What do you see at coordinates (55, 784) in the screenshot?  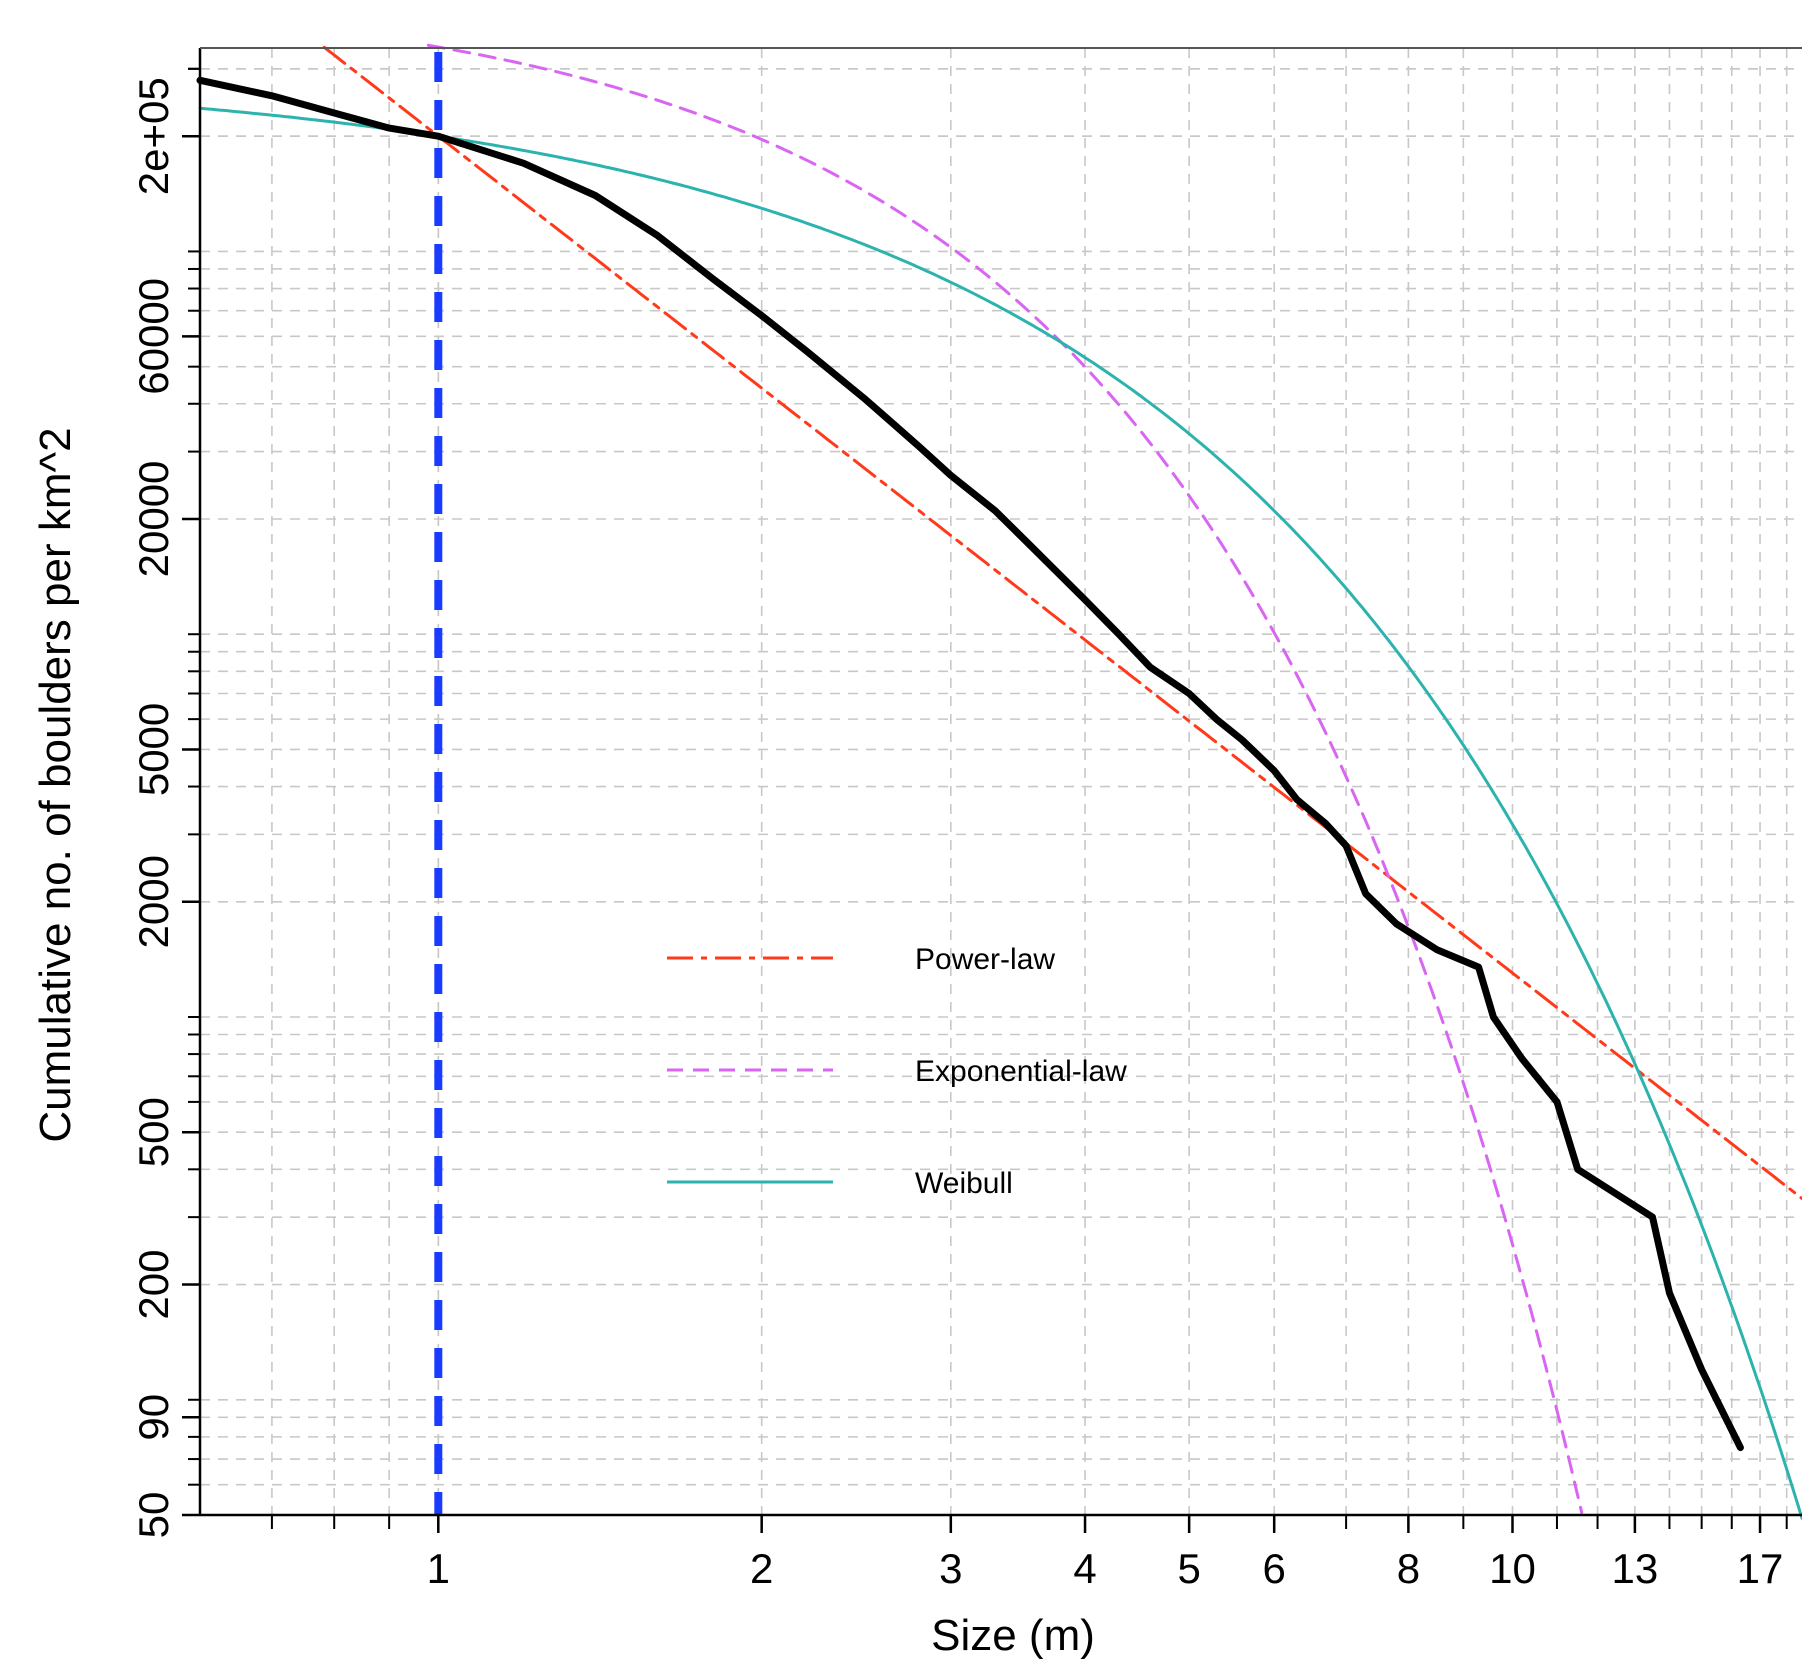 I see `y-axis-title: Cumulative no. of boulders per km^2` at bounding box center [55, 784].